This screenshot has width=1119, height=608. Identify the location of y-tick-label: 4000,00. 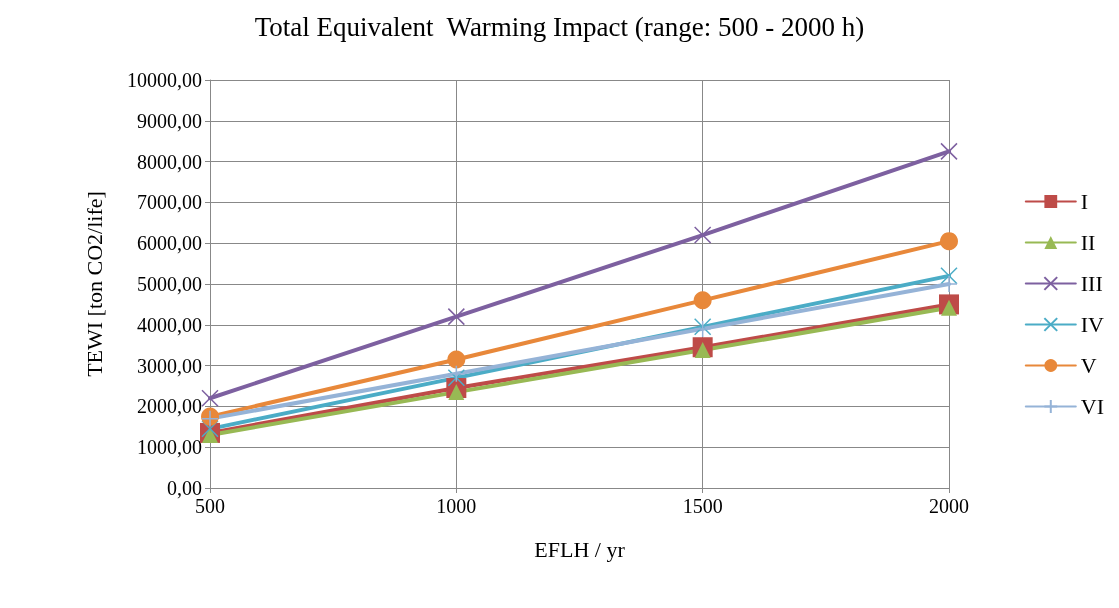
(169, 324).